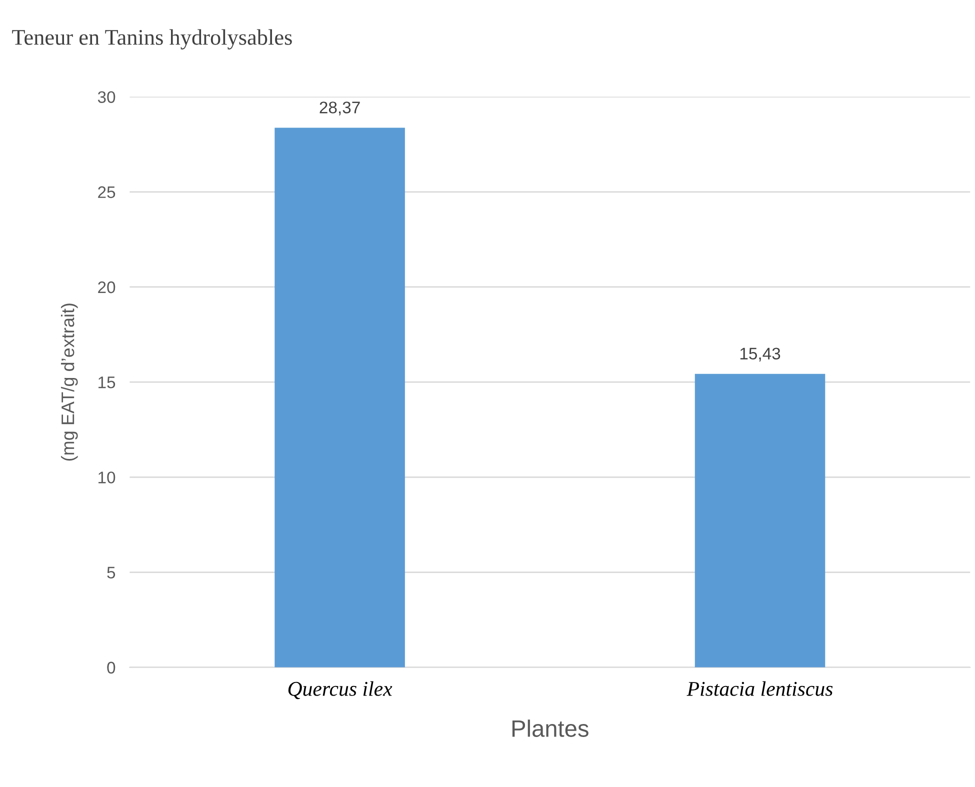 The height and width of the screenshot is (787, 975). I want to click on y-tick-label: 30, so click(107, 97).